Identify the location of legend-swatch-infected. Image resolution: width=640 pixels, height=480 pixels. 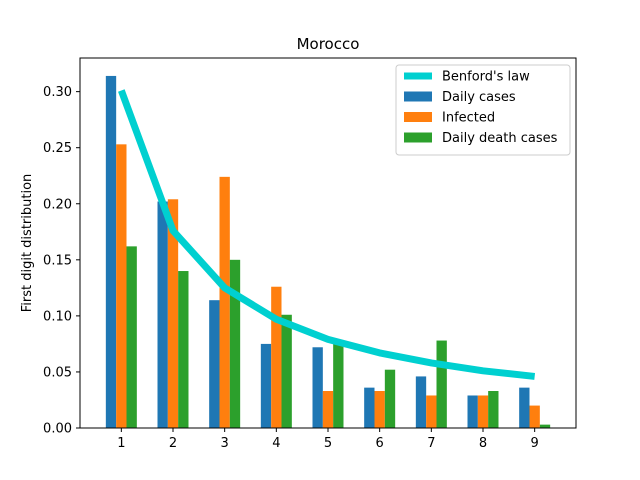
(418, 117).